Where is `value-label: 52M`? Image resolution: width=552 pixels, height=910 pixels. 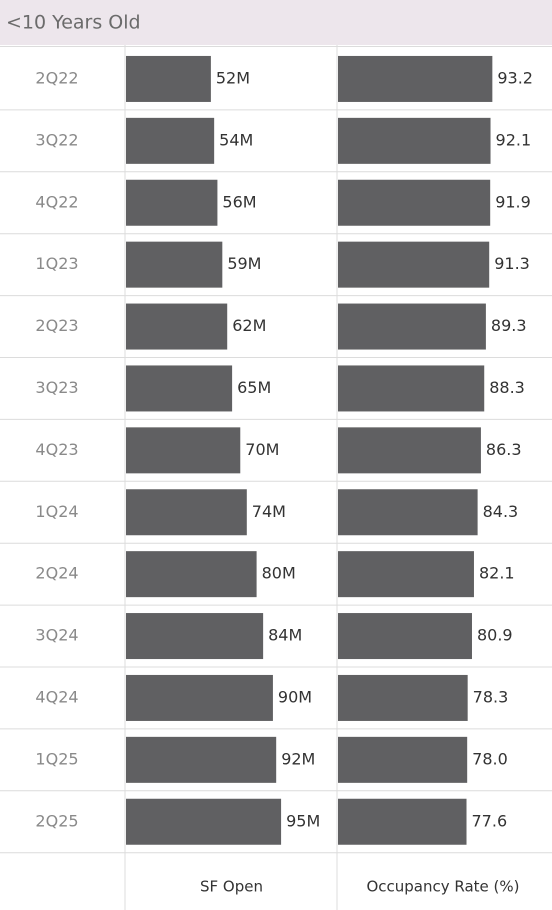 value-label: 52M is located at coordinates (233, 77).